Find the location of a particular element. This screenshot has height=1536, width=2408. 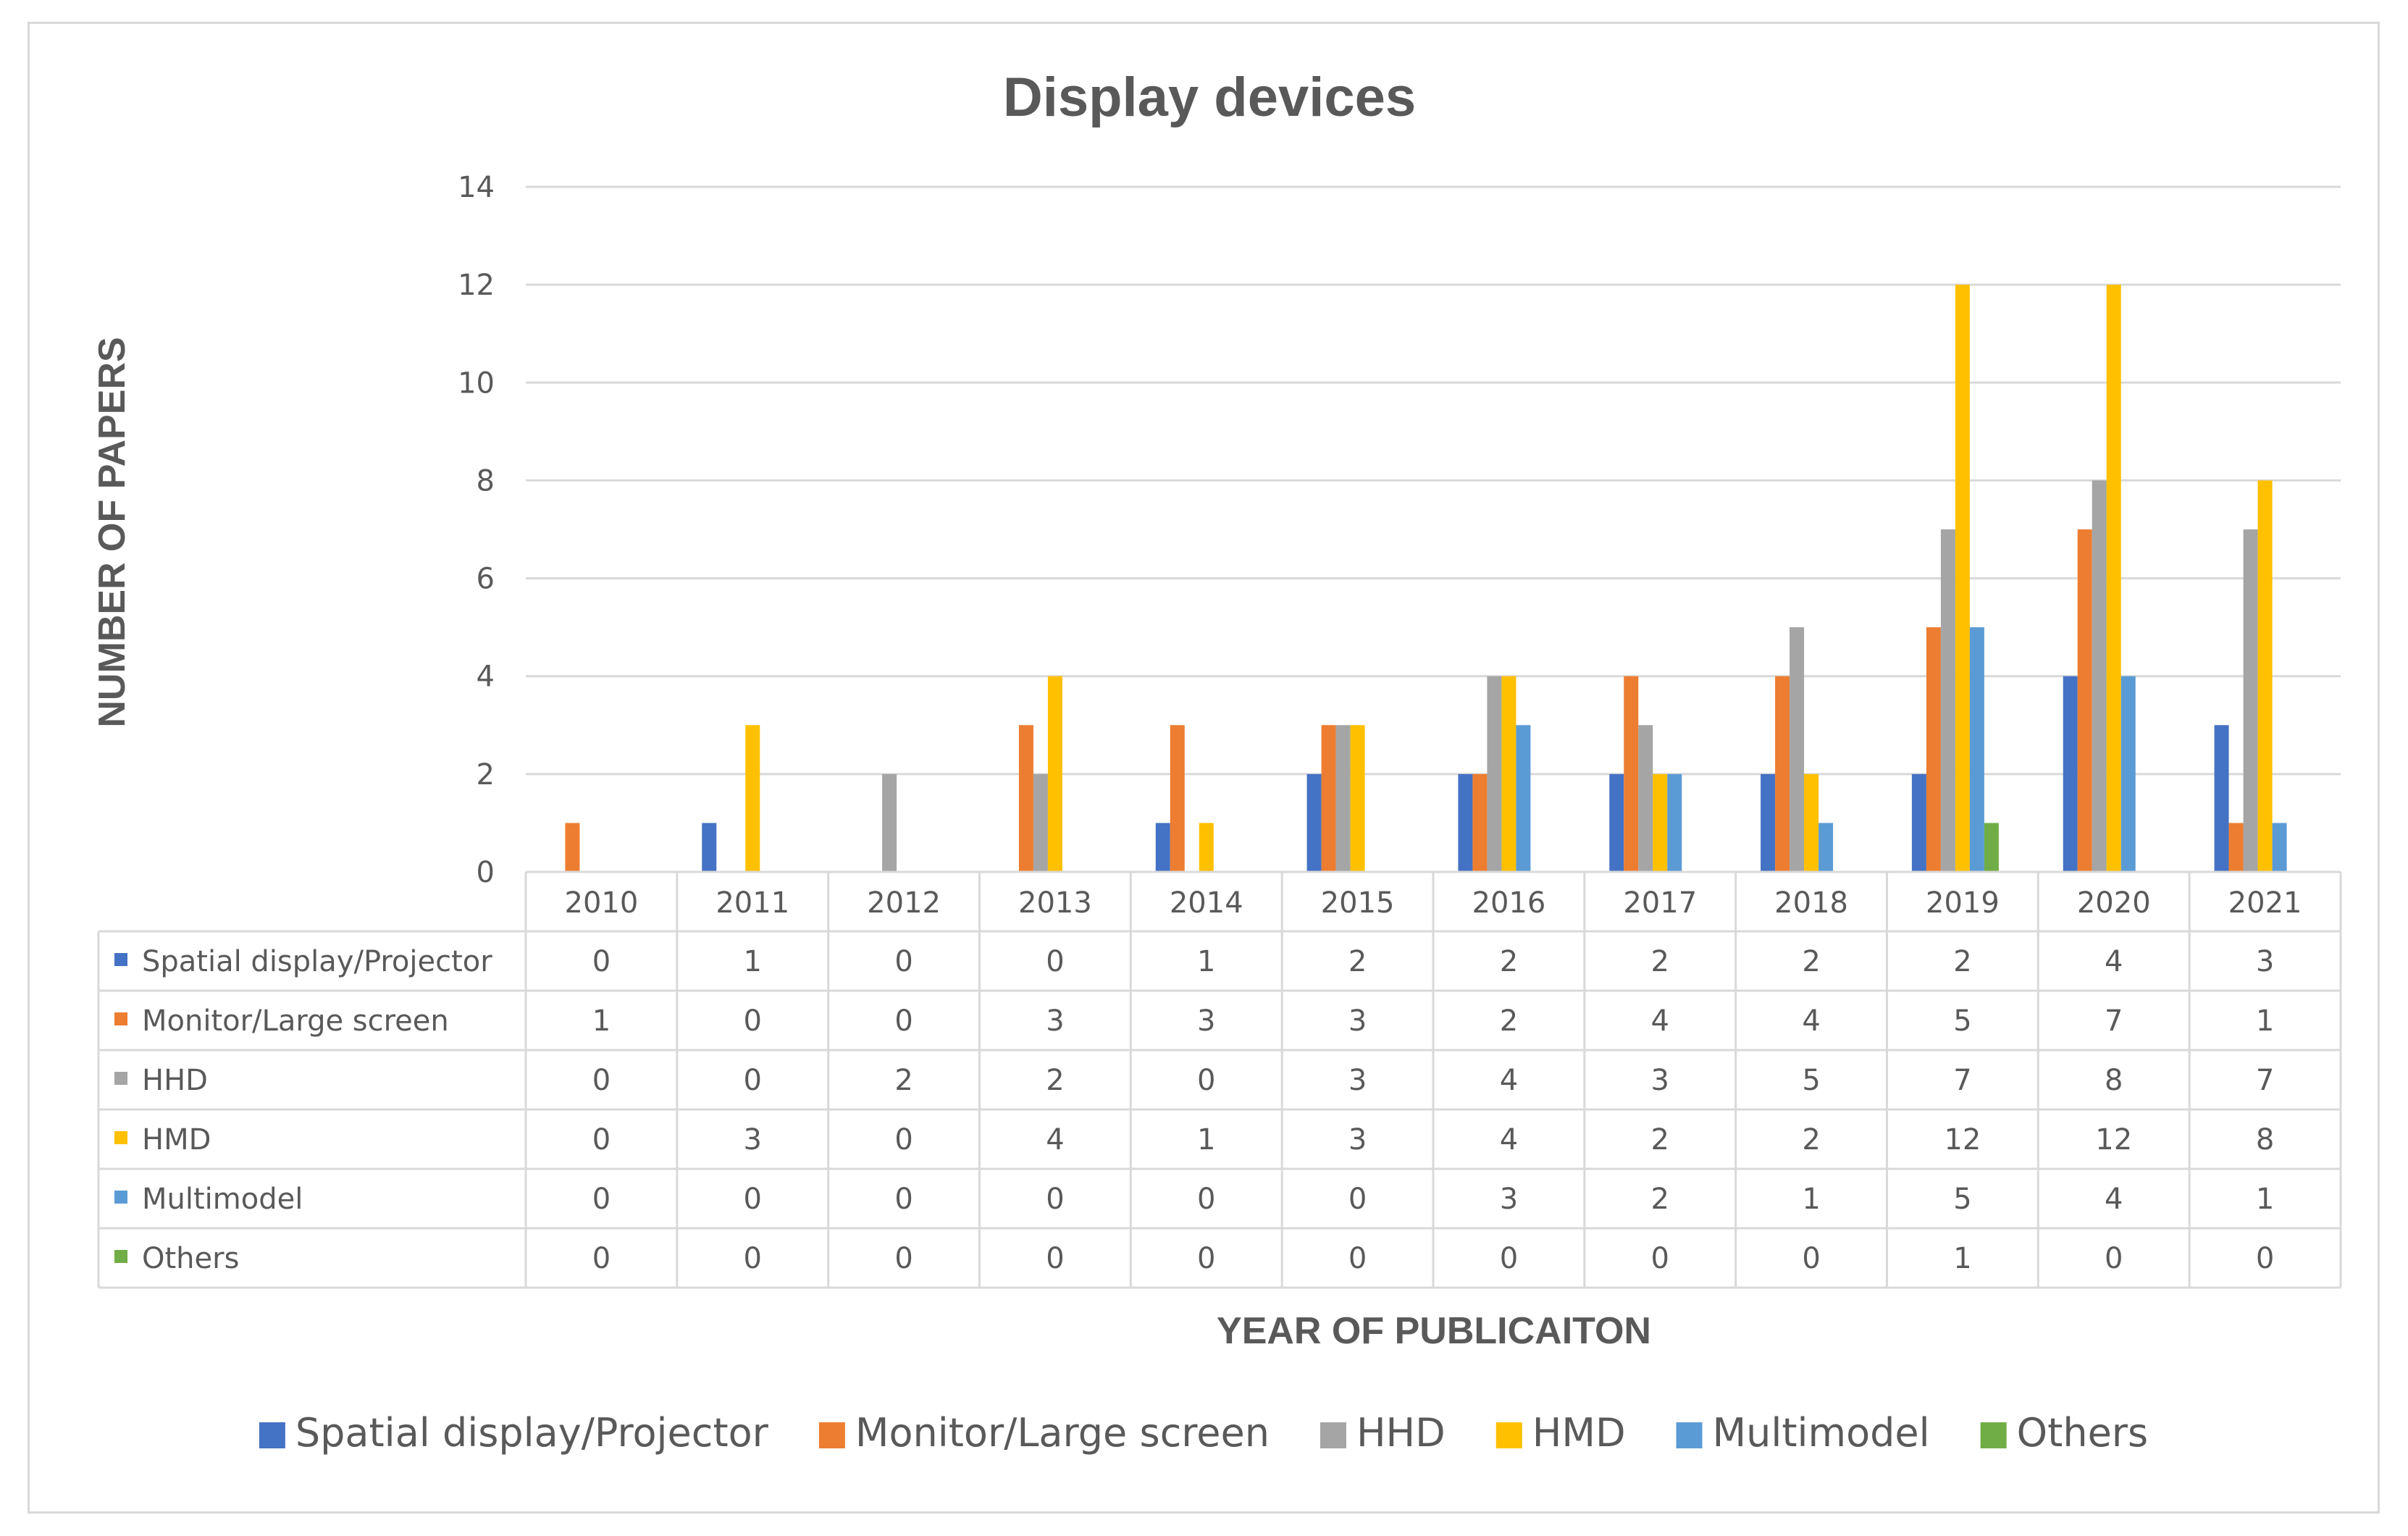

x-category-label: 2019 is located at coordinates (1963, 903).